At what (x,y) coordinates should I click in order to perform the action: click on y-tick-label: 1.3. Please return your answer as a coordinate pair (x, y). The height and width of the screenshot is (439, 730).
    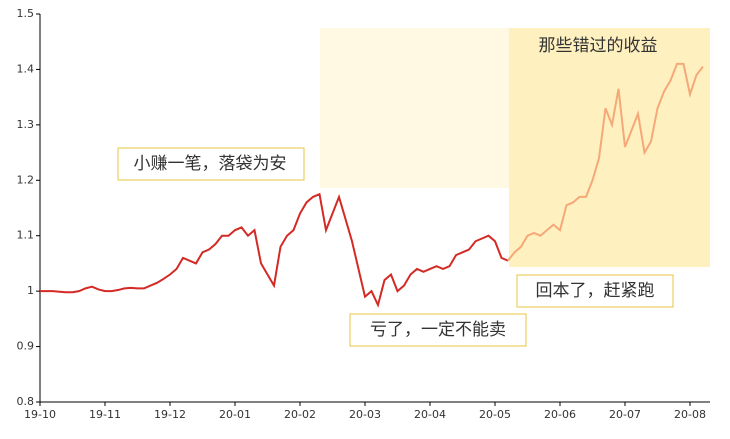
    Looking at the image, I should click on (26, 124).